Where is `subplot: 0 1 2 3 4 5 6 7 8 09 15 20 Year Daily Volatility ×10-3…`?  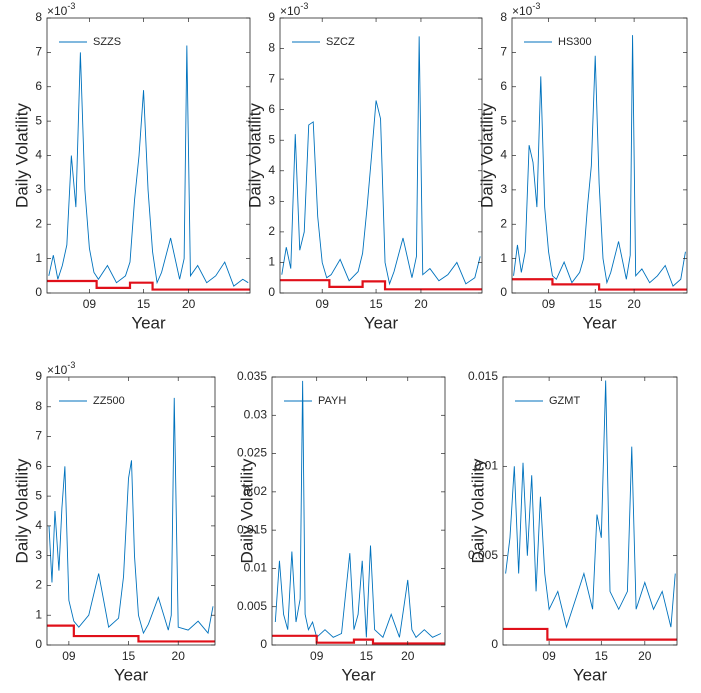
subplot: 0 1 2 3 4 5 6 7 8 09 15 20 Year Daily Volatility ×10-3… is located at coordinates (582, 166).